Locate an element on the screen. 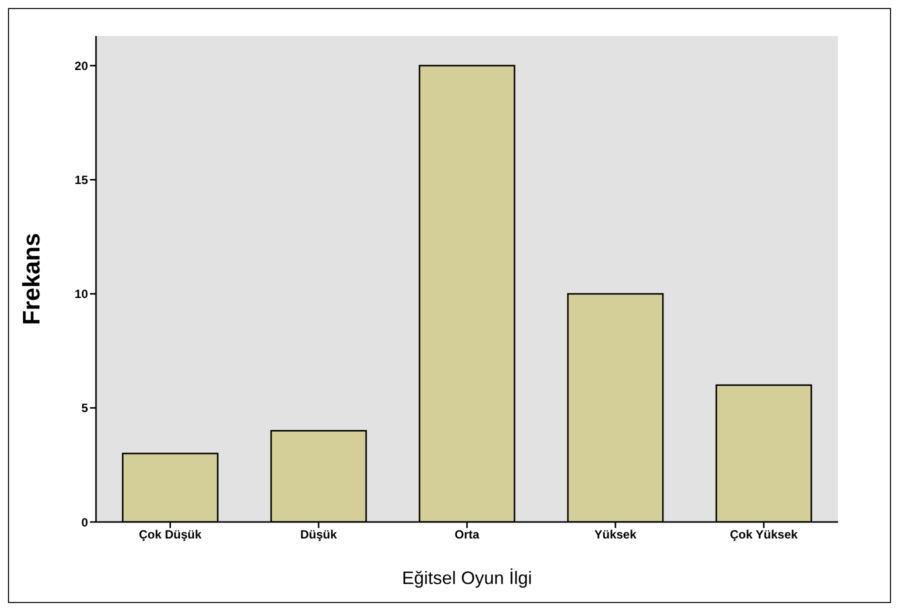 Image resolution: width=899 pixels, height=611 pixels. y-tick-label: 15 is located at coordinates (81, 180).